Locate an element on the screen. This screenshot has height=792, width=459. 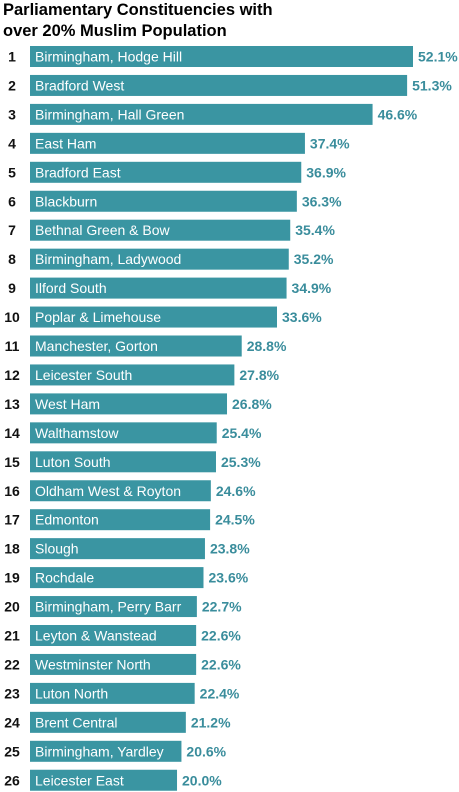
rank-label: 17 is located at coordinates (12, 520).